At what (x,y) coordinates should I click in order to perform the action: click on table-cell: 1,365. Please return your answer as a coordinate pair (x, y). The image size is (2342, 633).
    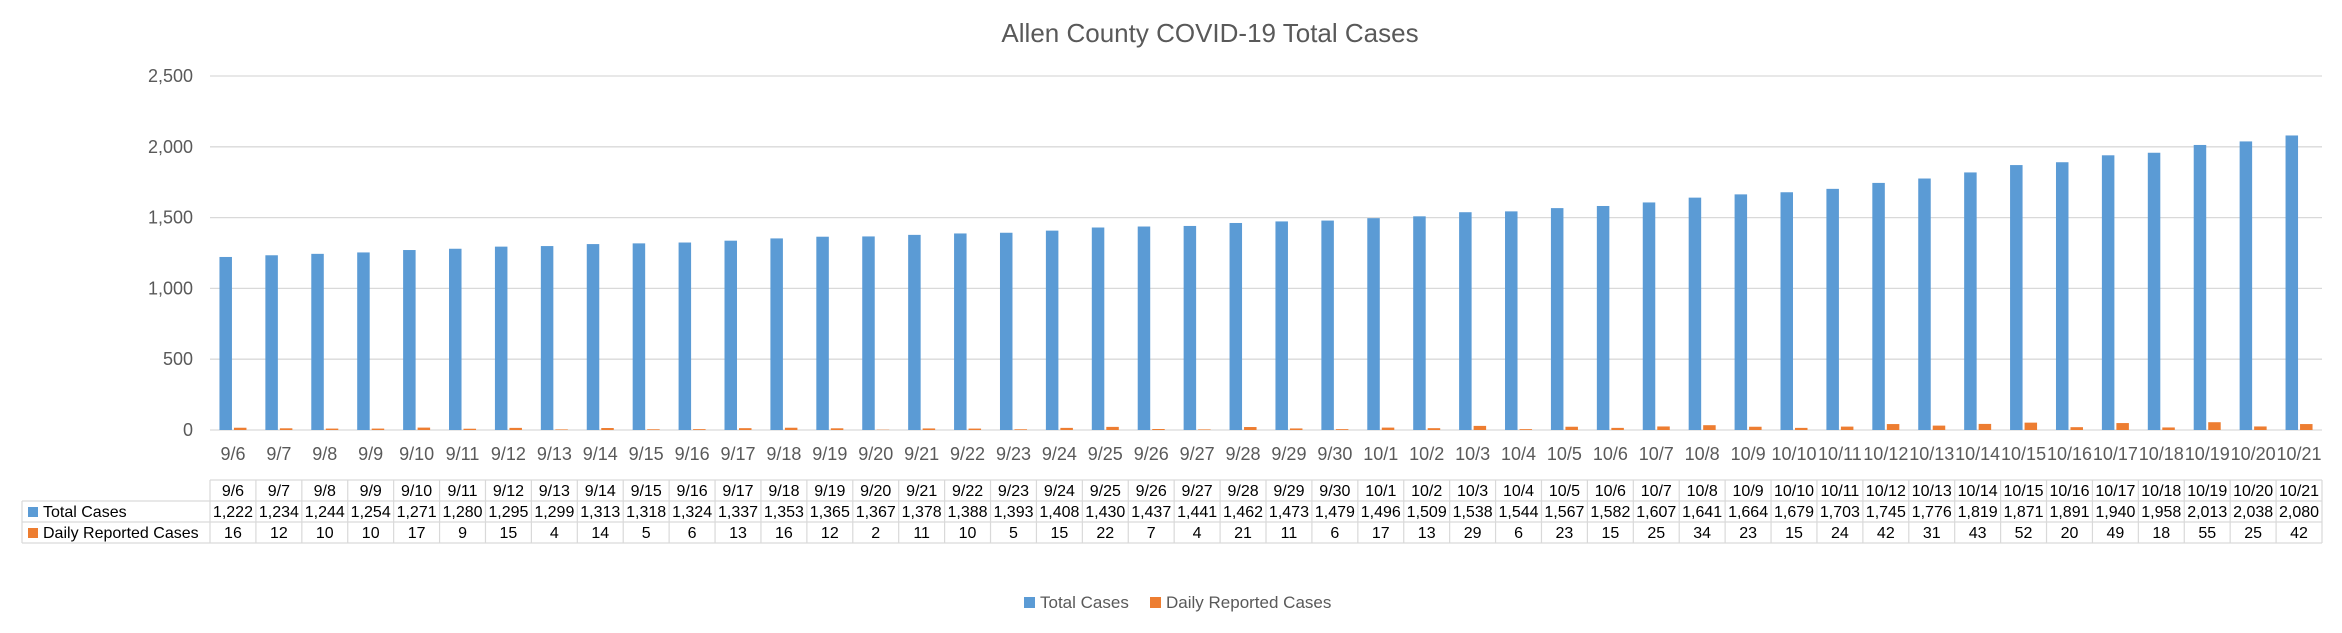
    Looking at the image, I should click on (830, 512).